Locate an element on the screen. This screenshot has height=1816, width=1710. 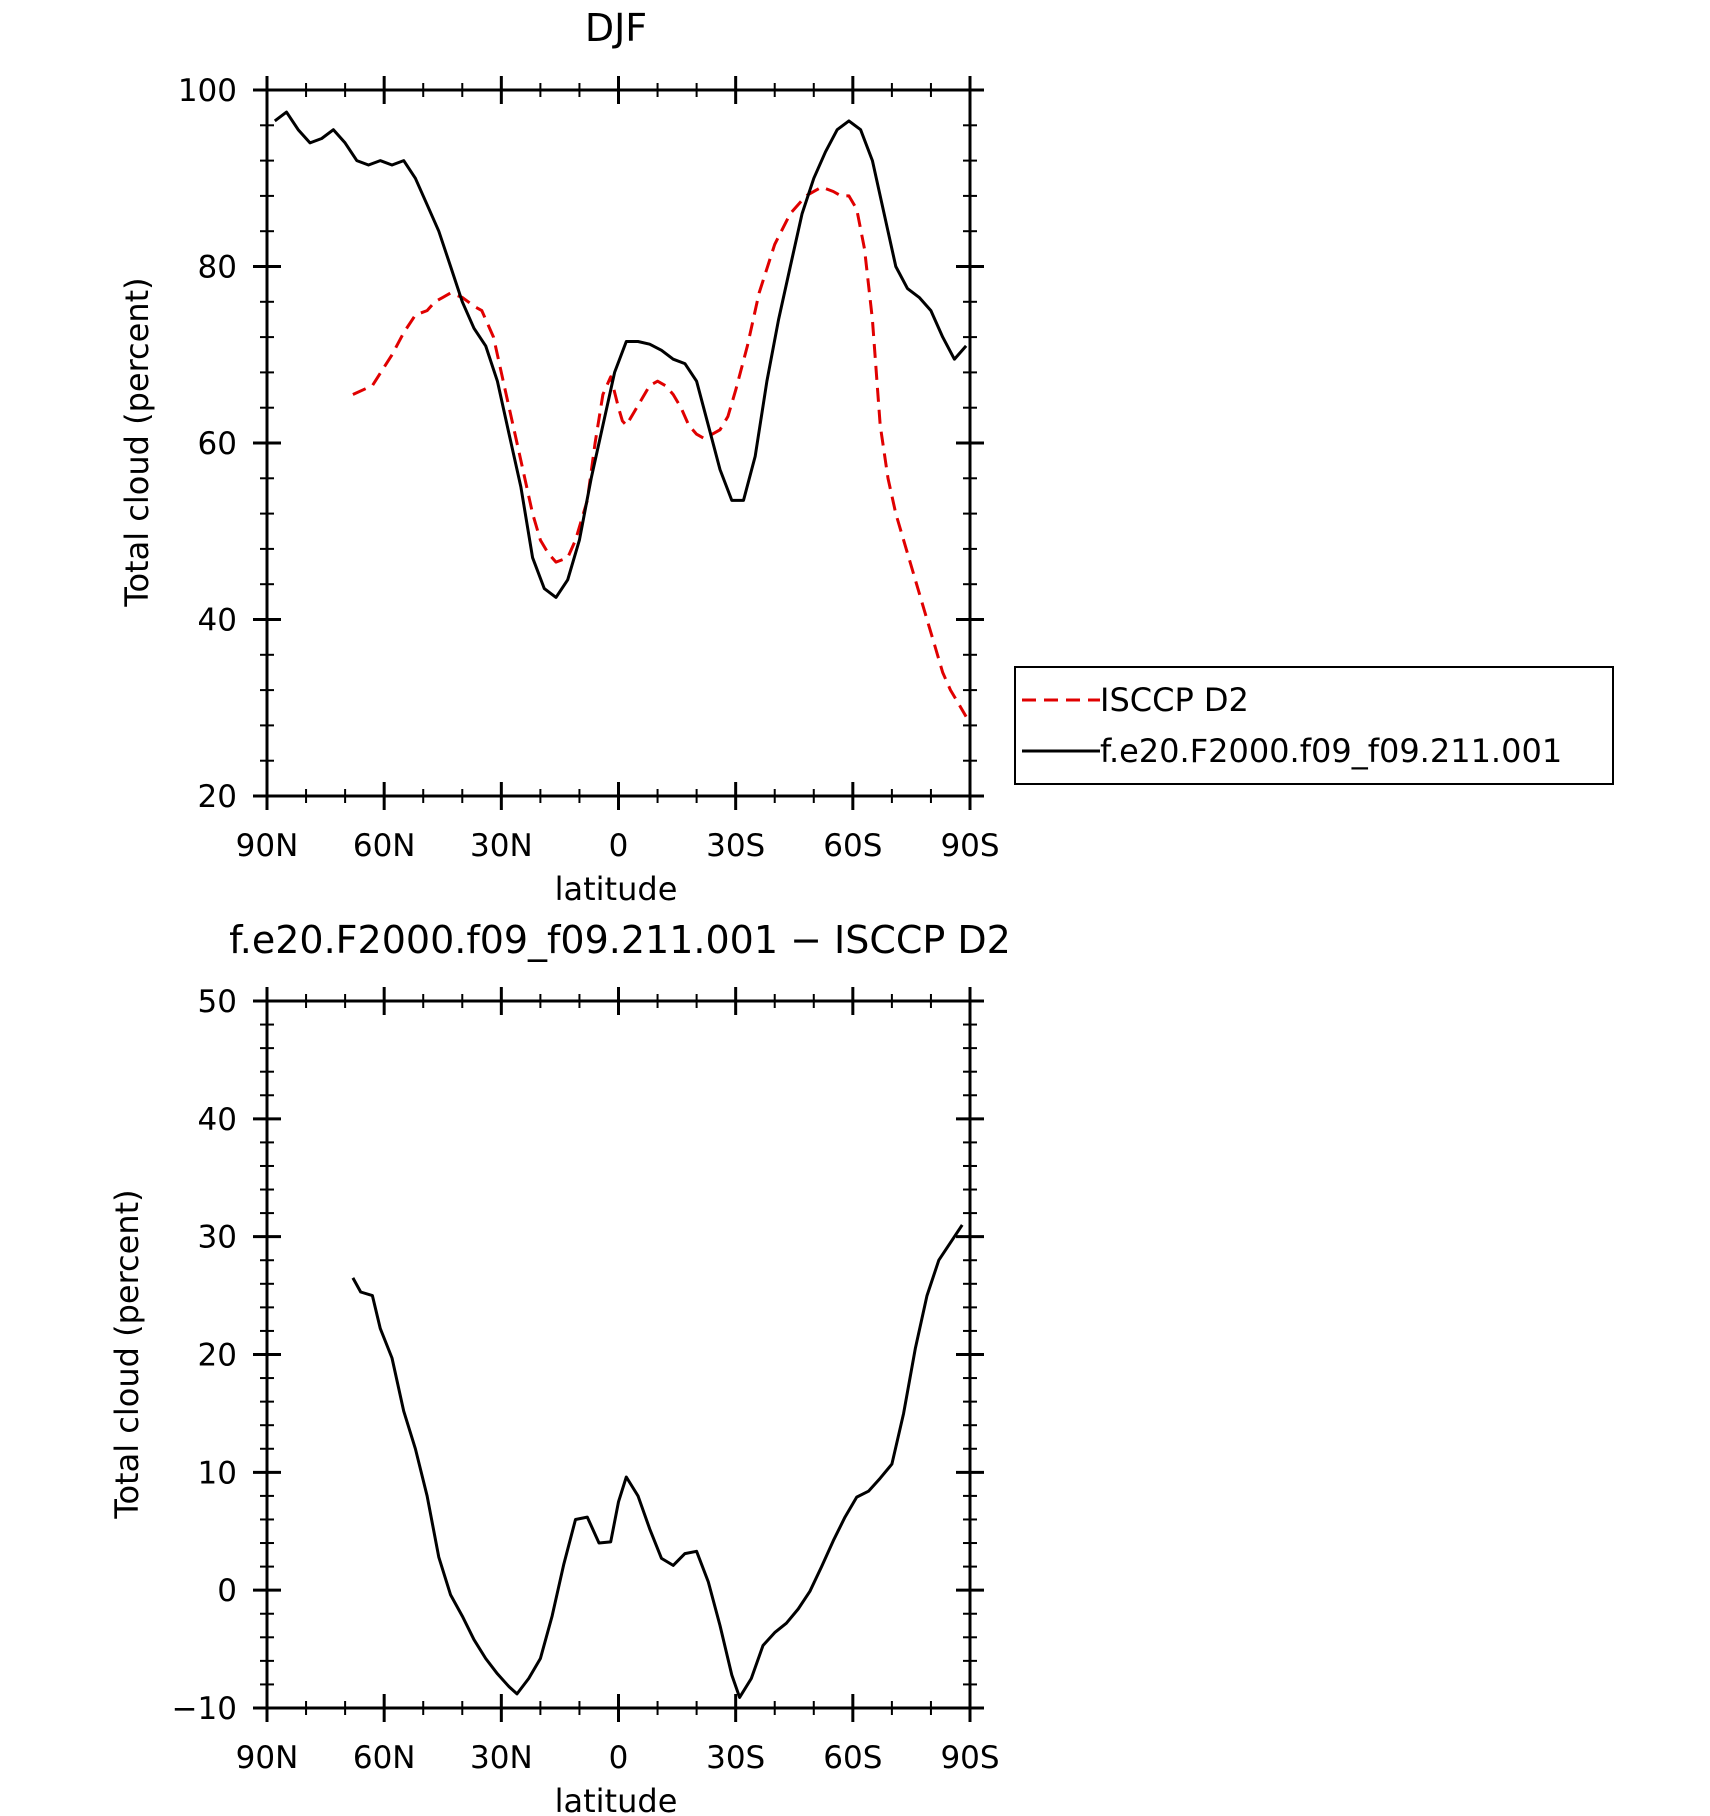
bottom-series-lines is located at coordinates (657, 1461).